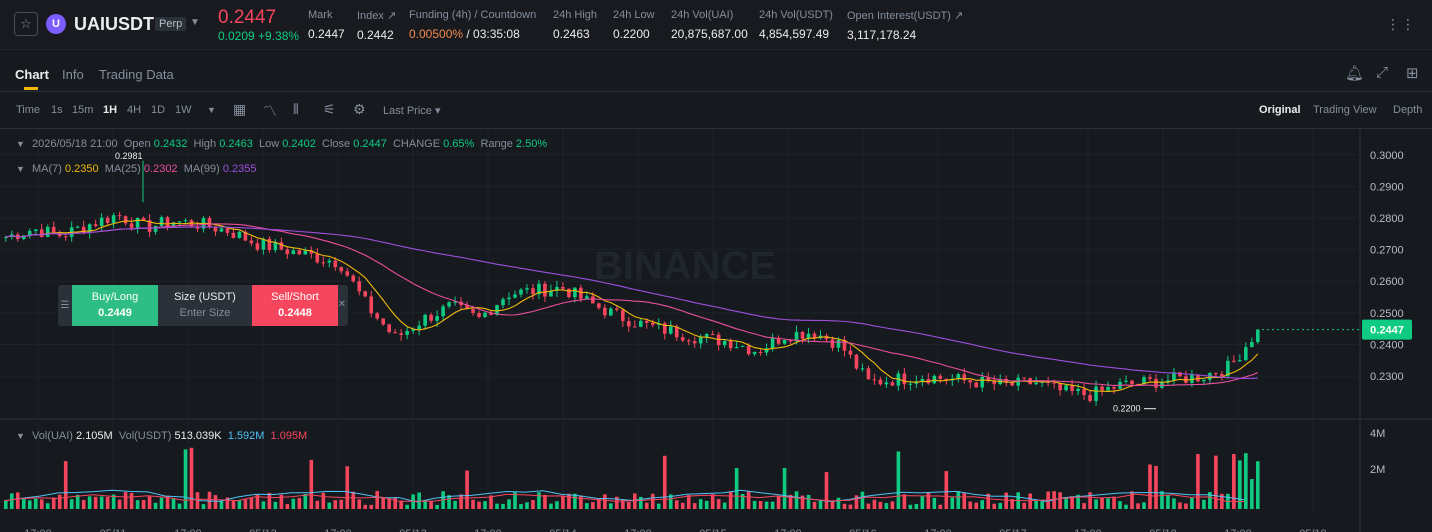  I want to click on calendar-icon: ▦, so click(240, 109).